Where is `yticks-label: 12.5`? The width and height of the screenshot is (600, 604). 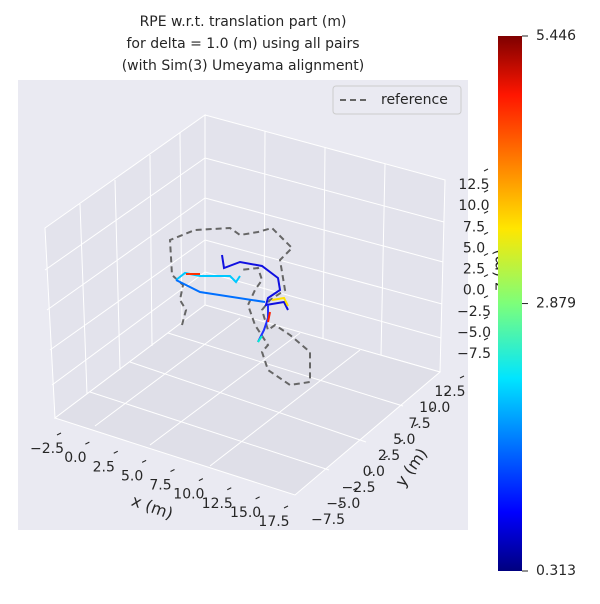
yticks-label: 12.5 is located at coordinates (449, 392).